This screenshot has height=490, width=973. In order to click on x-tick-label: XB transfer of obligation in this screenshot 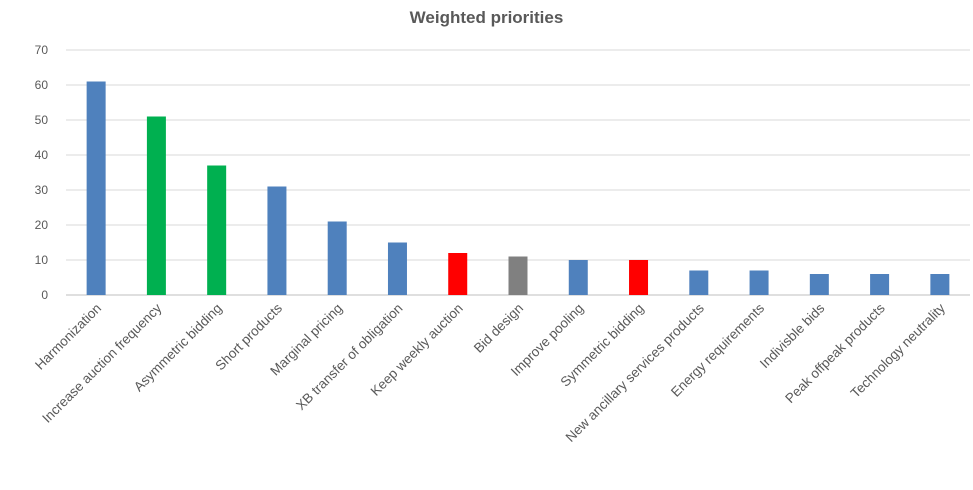, I will do `click(349, 357)`.